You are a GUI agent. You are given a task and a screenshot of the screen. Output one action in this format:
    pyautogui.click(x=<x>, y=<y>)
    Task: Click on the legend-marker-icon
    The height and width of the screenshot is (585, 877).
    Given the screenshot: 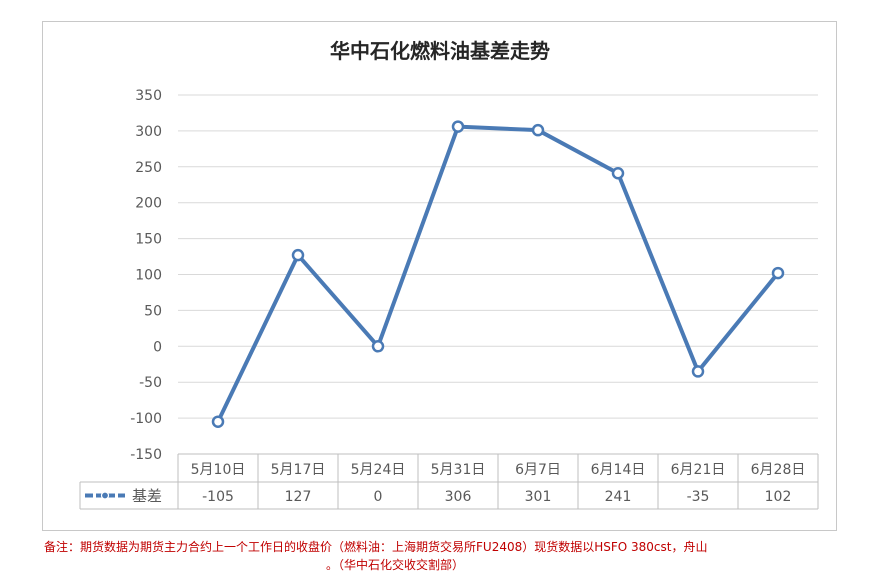 What is the action you would take?
    pyautogui.click(x=105, y=495)
    